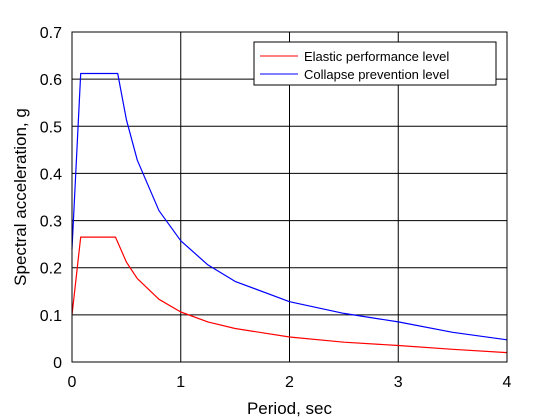 The height and width of the screenshot is (420, 560). I want to click on y-tick-label: 0.6, so click(51, 80).